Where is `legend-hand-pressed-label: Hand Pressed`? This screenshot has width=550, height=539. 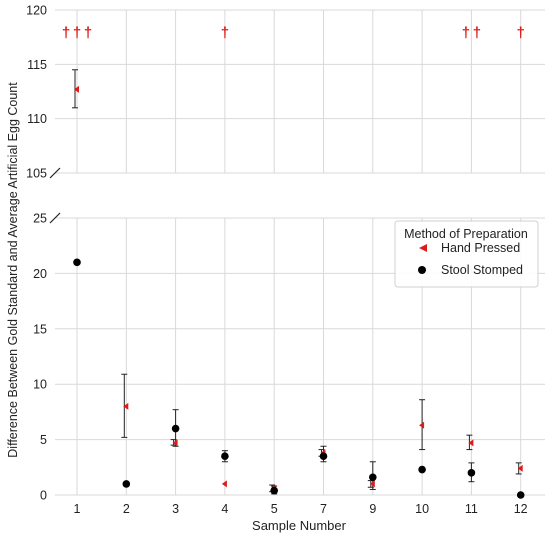
legend-hand-pressed-label: Hand Pressed is located at coordinates (480, 248).